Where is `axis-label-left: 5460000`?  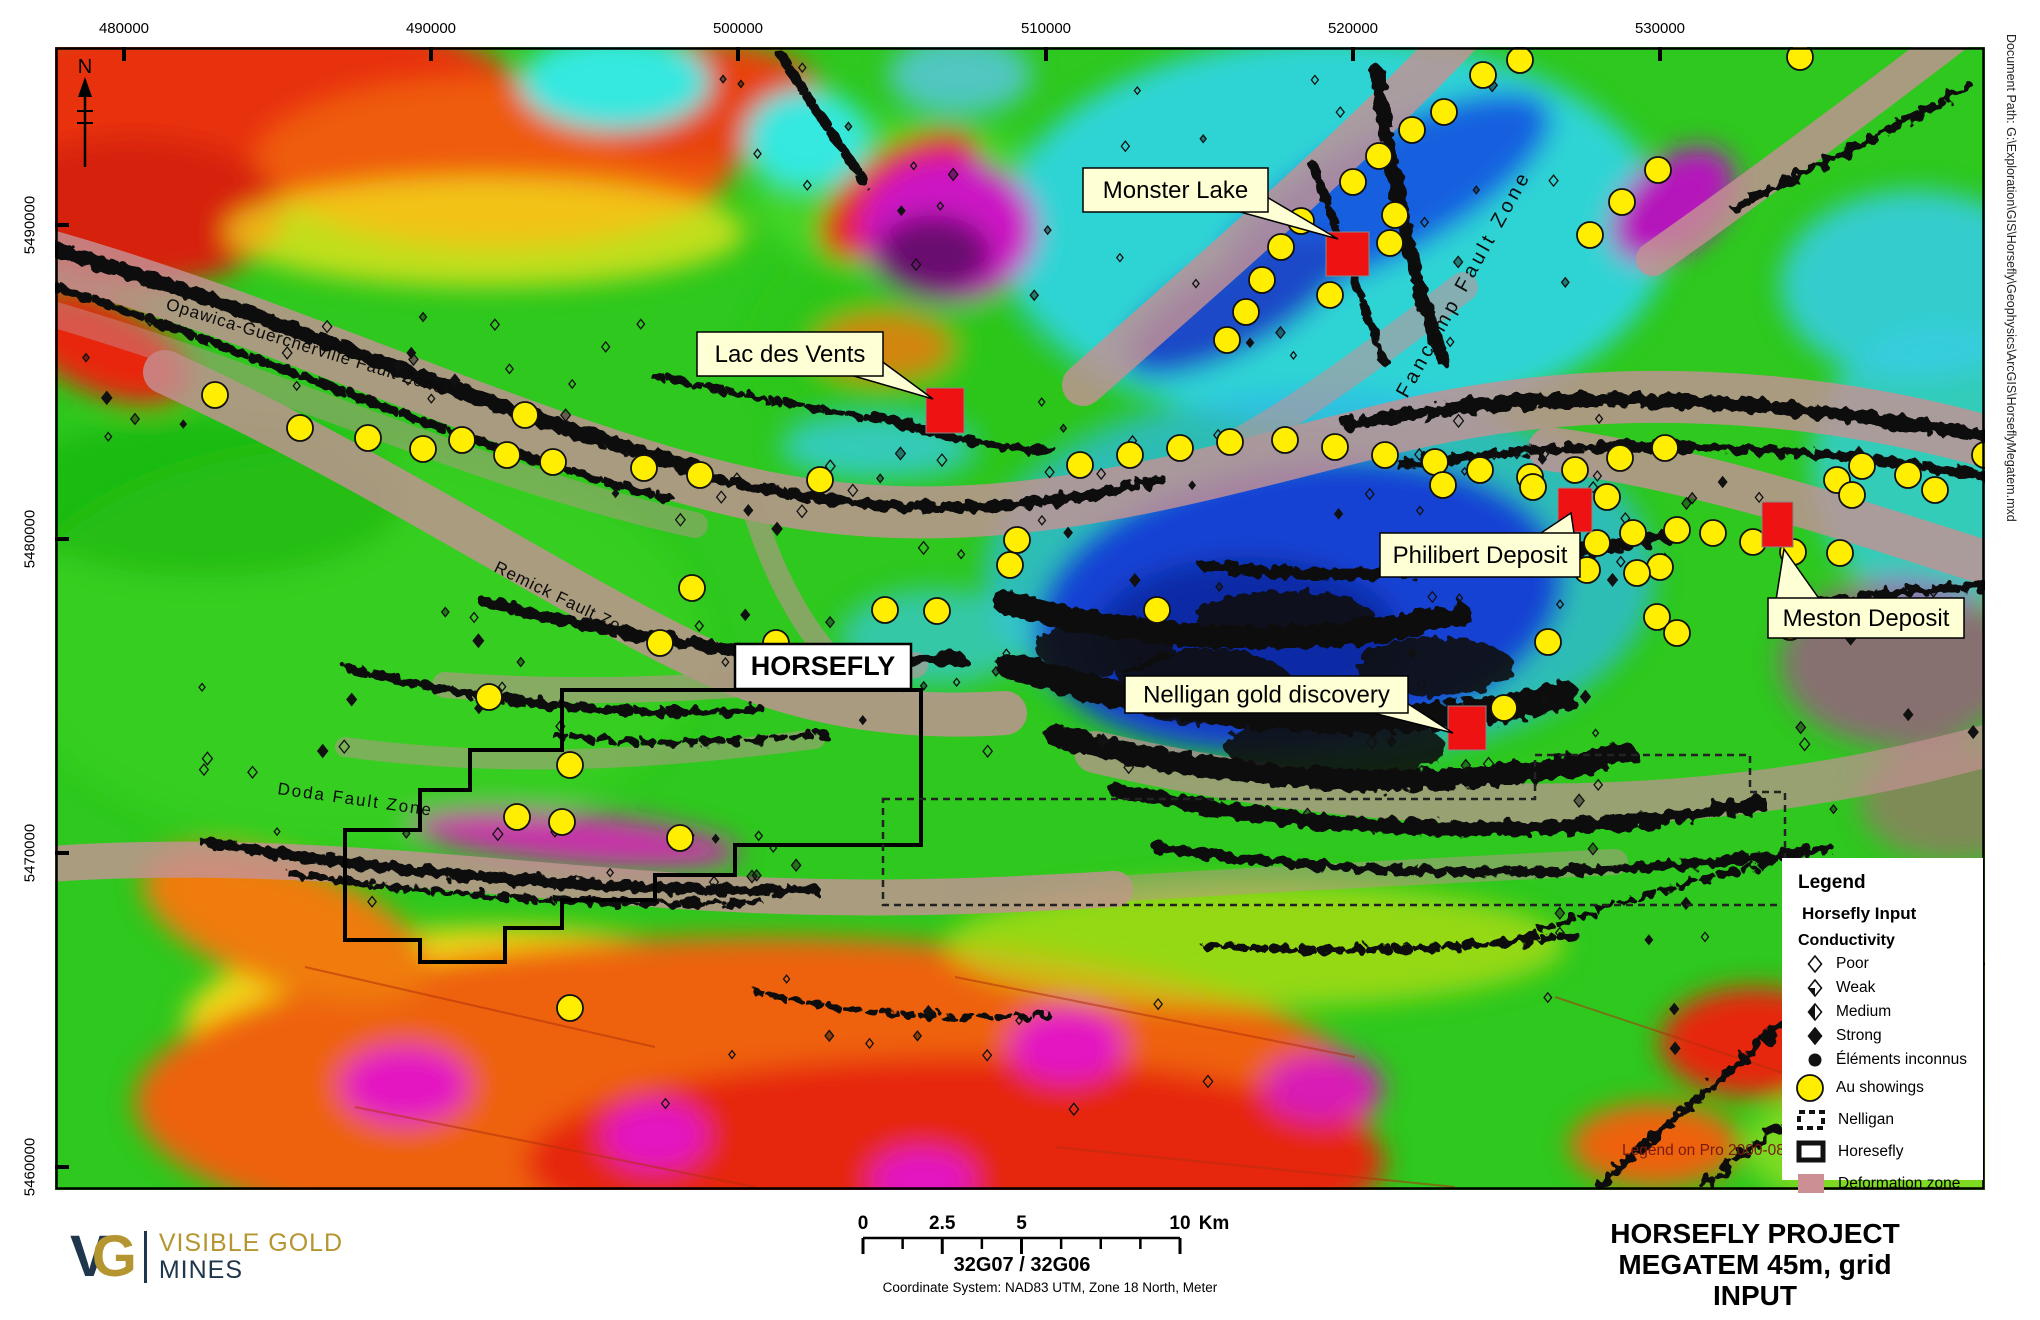
axis-label-left: 5460000 is located at coordinates (30, 1167).